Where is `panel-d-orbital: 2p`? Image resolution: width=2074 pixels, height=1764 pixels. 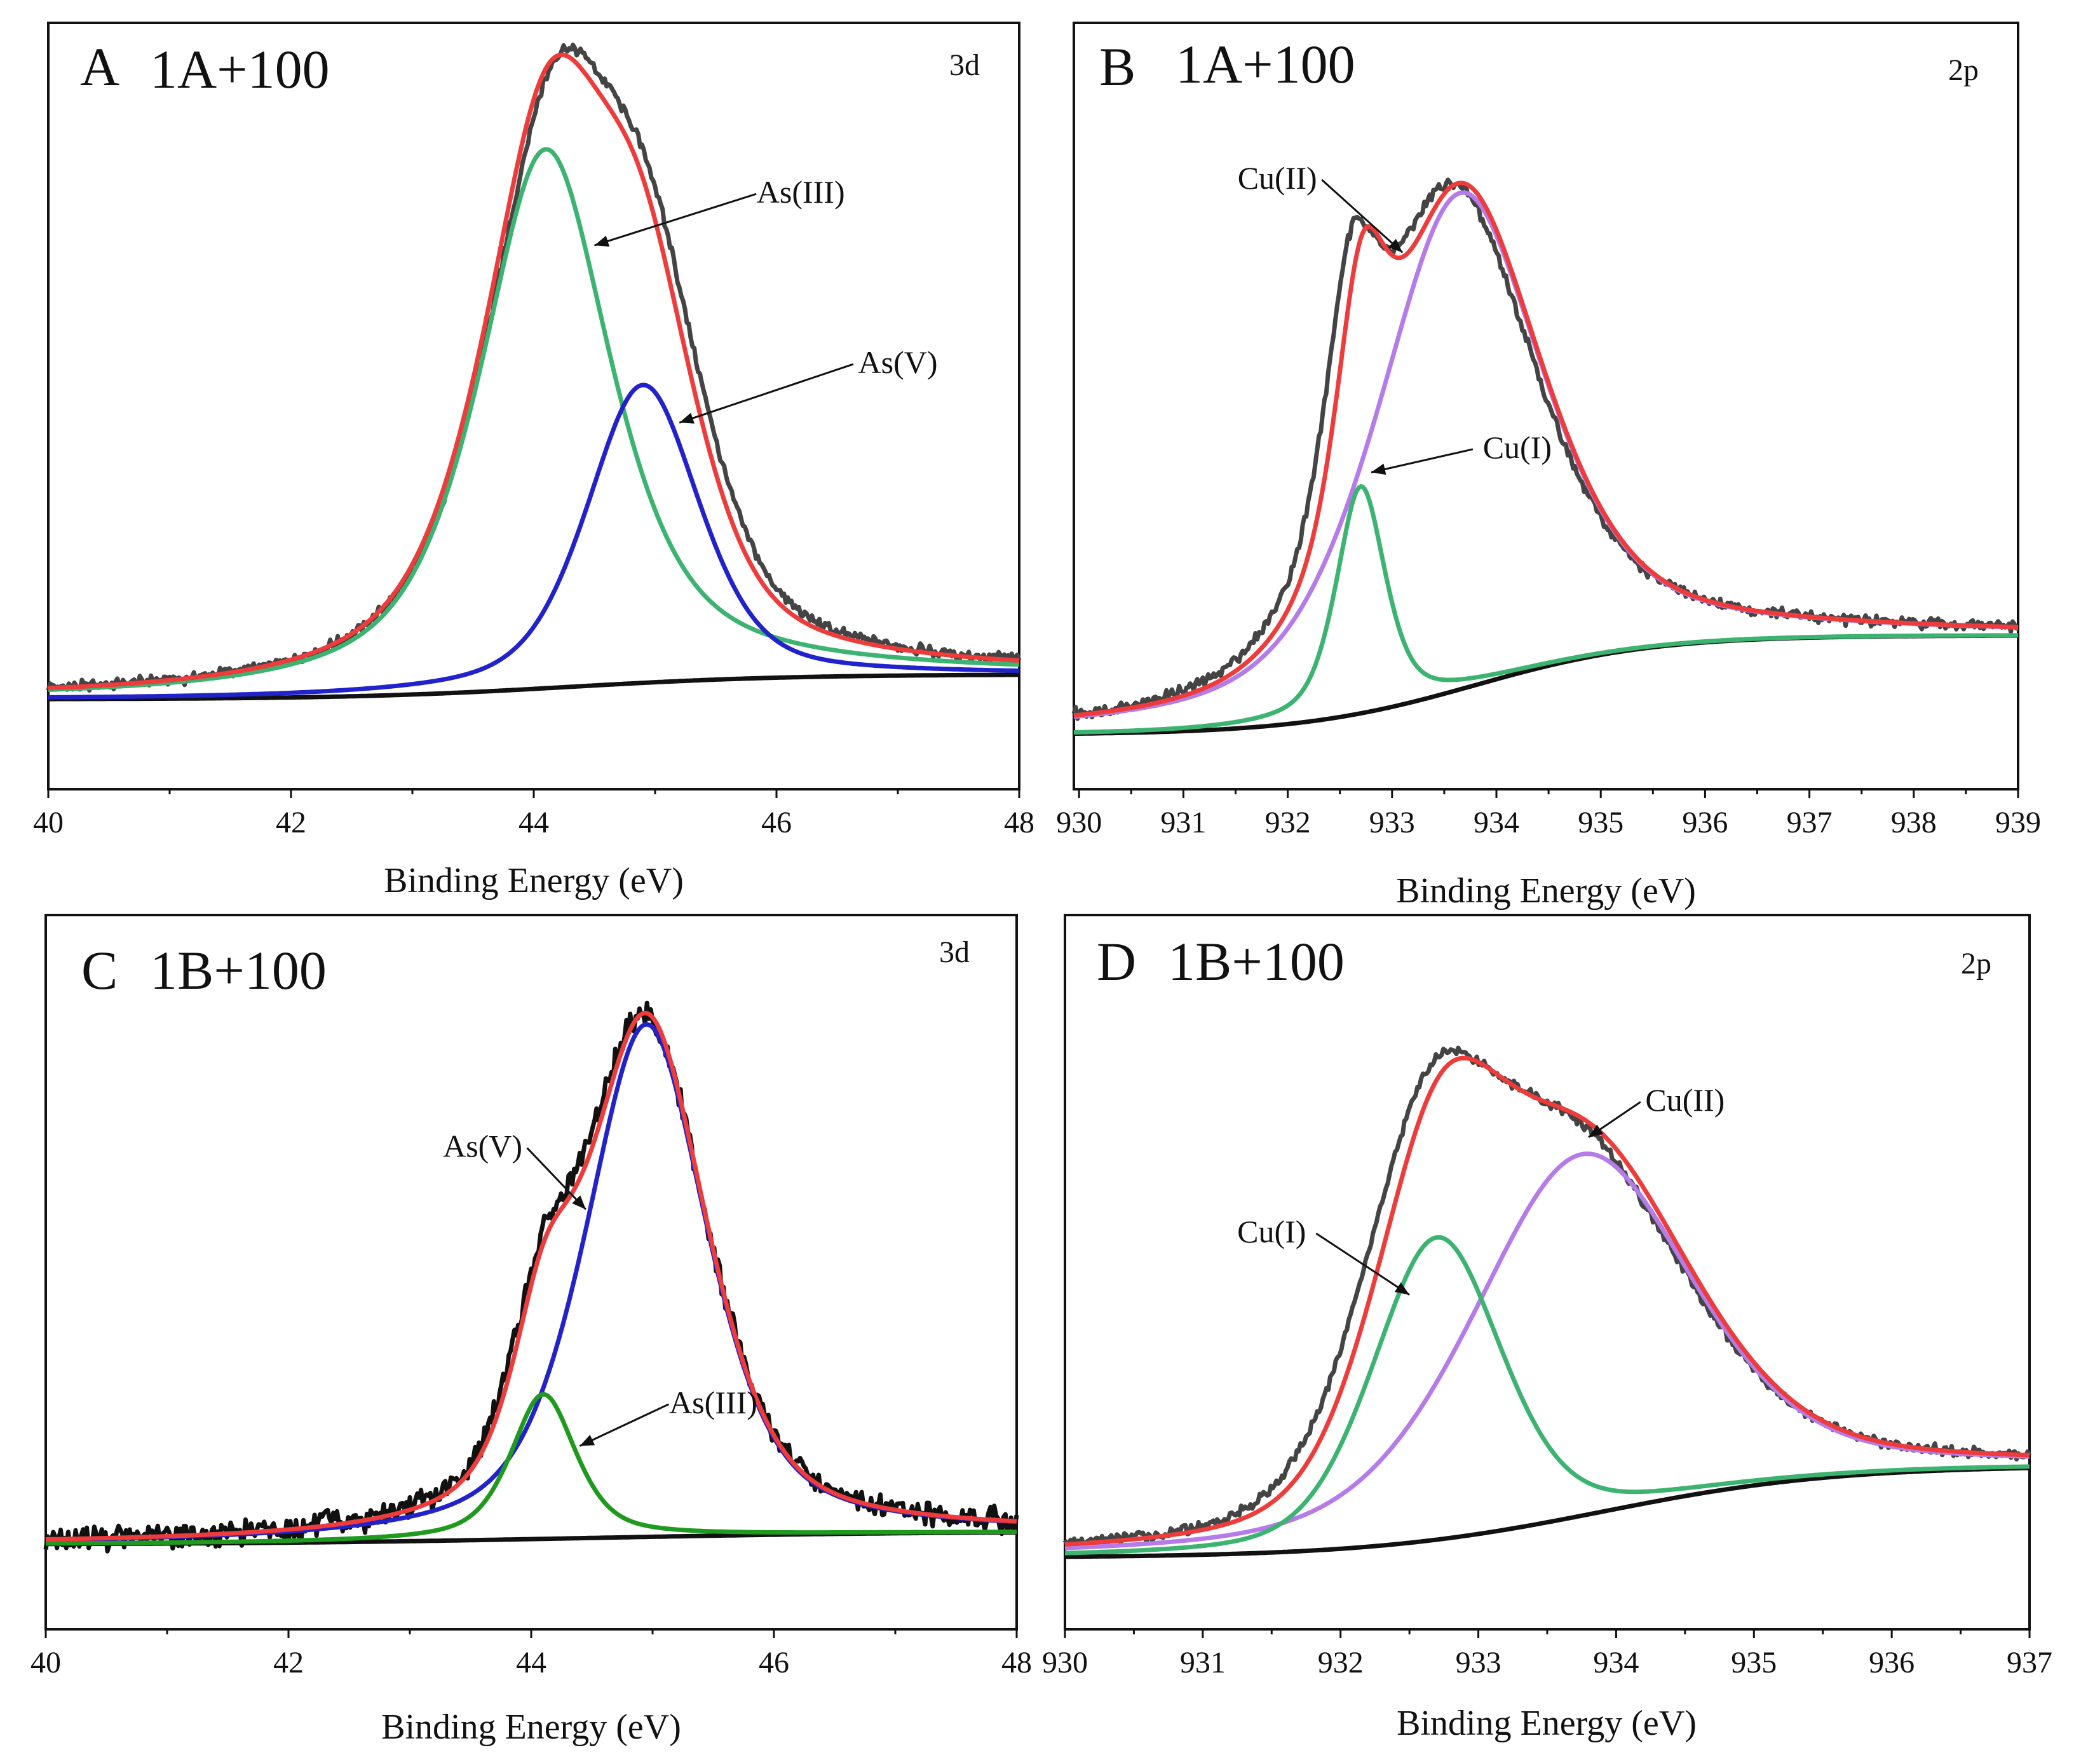 panel-d-orbital: 2p is located at coordinates (1976, 963).